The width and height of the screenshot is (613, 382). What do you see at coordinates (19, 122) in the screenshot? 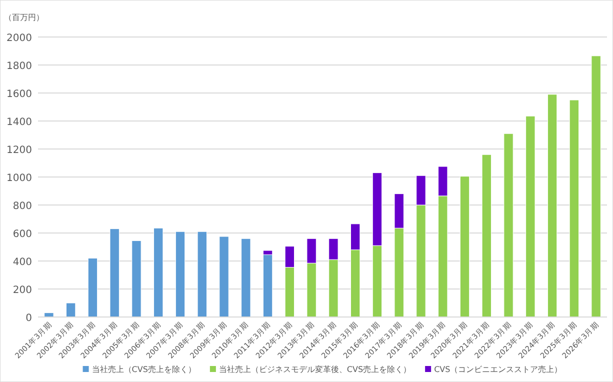
I see `y-tick-label: 1400` at bounding box center [19, 122].